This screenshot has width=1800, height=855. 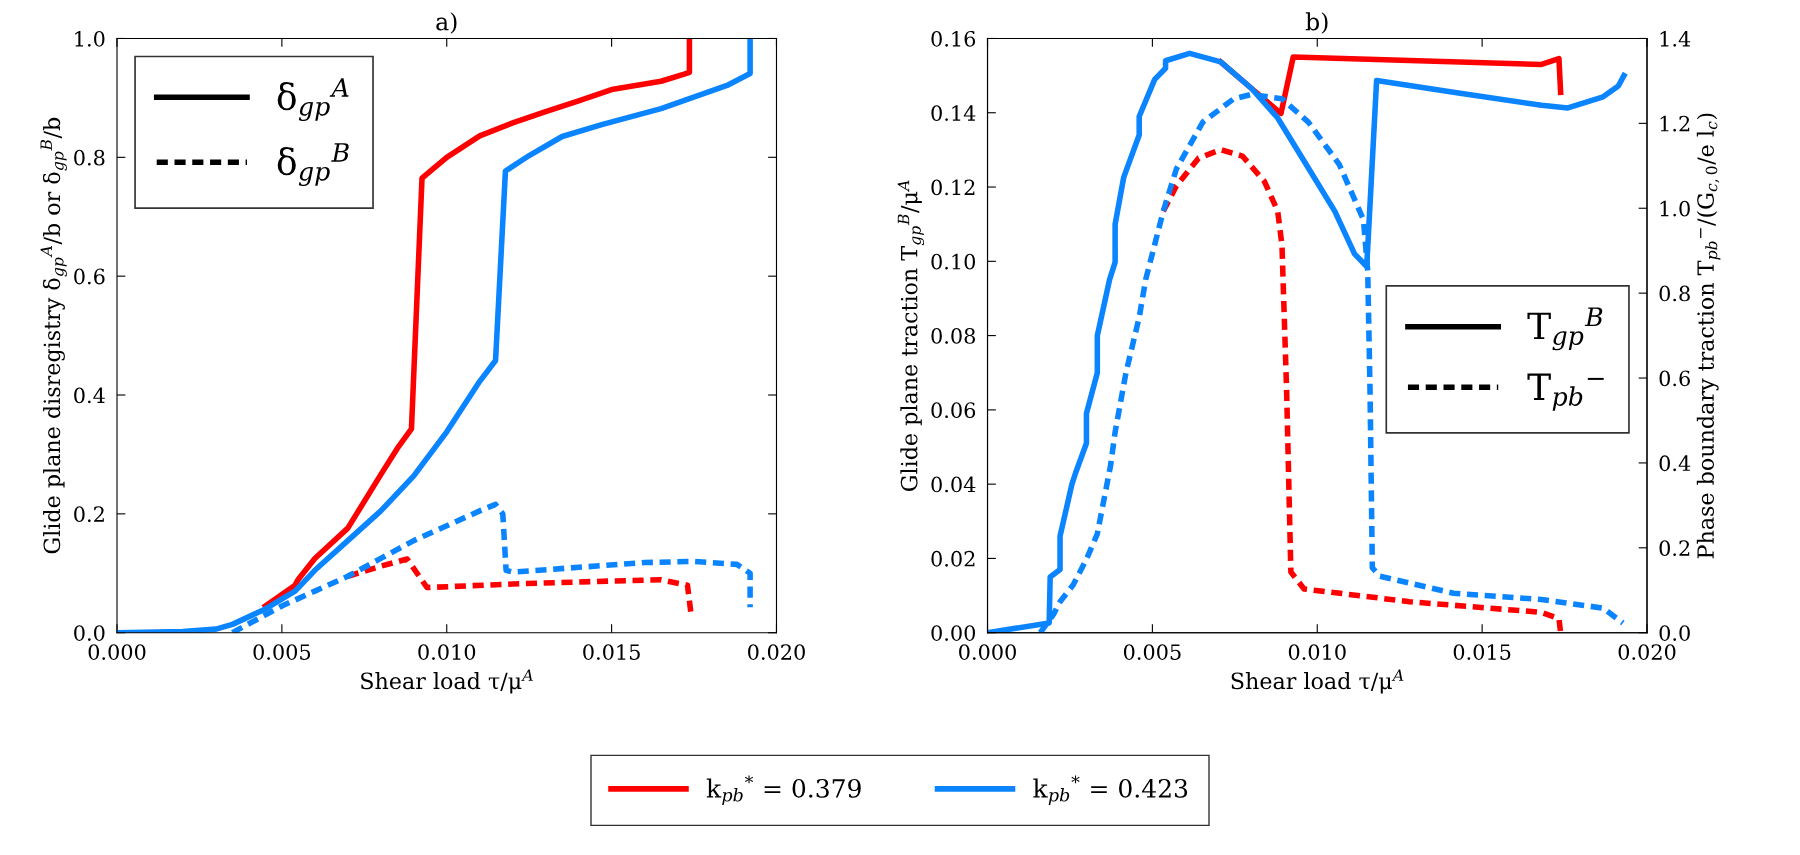 I want to click on y2-tick-label: 0.2, so click(x=1674, y=548).